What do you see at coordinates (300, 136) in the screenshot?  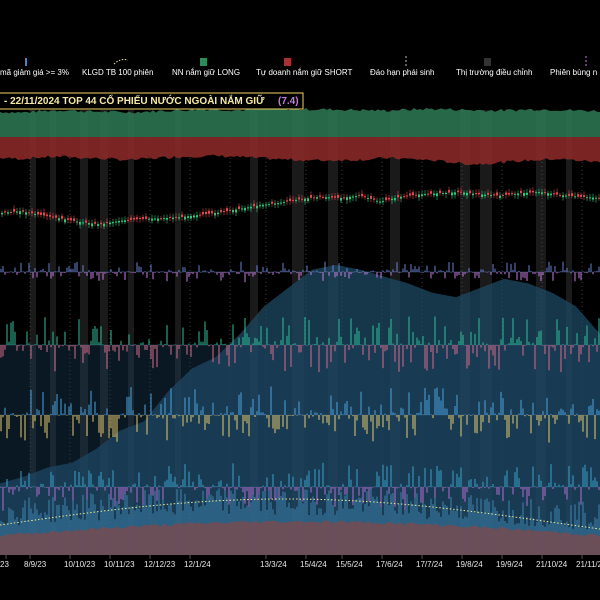 I see `holding-panel` at bounding box center [300, 136].